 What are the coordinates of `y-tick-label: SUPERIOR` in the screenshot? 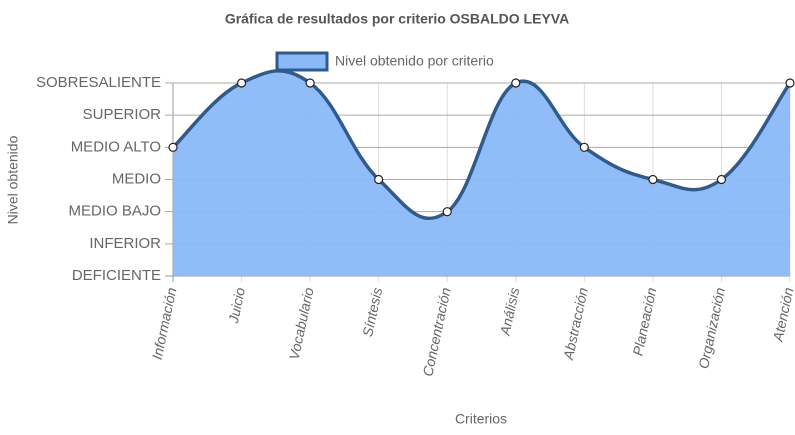 It's located at (122, 114).